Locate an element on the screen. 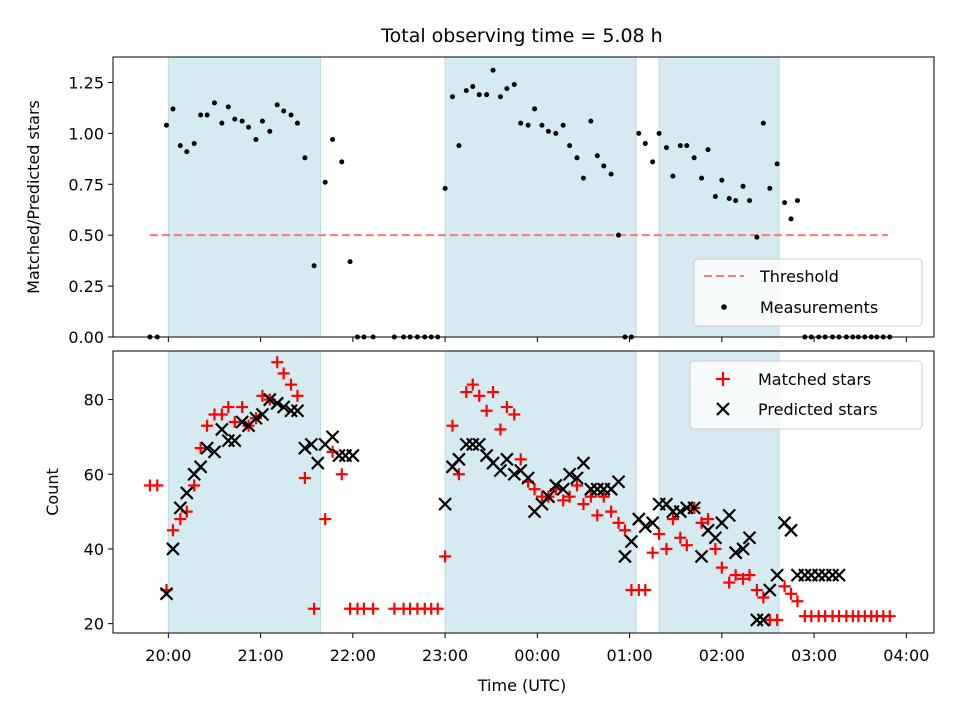 The width and height of the screenshot is (960, 720). top-y-axis-label: Matched/Predicted stars is located at coordinates (33, 197).